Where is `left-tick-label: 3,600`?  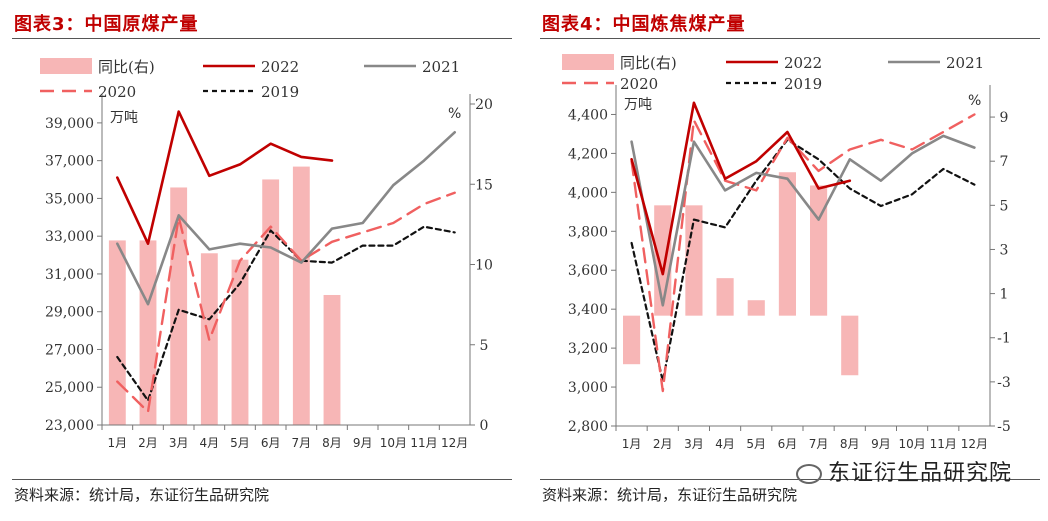 left-tick-label: 3,600 is located at coordinates (588, 271).